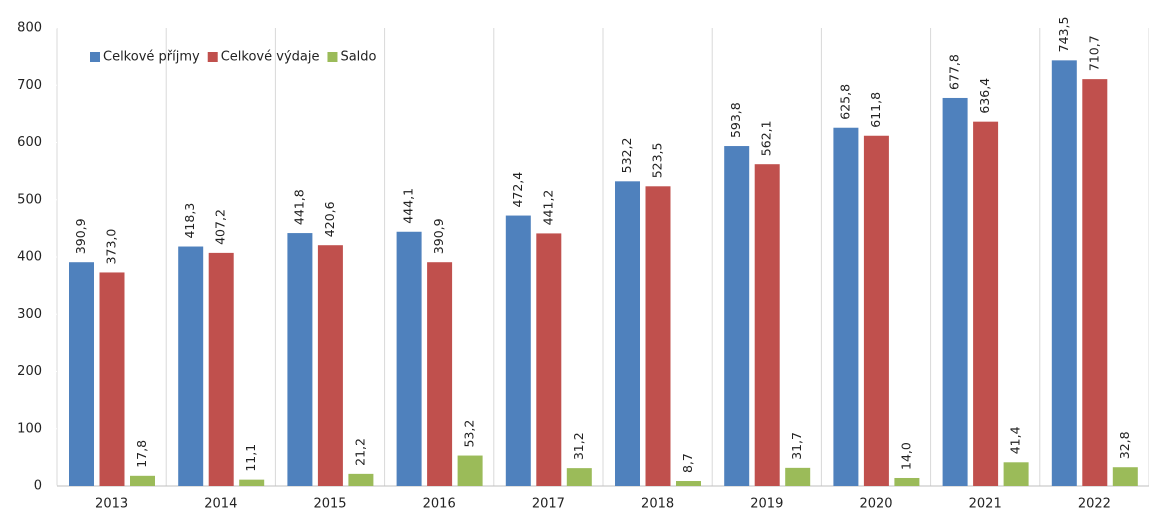 This screenshot has width=1149, height=516. I want to click on value-label: 444,1, so click(408, 206).